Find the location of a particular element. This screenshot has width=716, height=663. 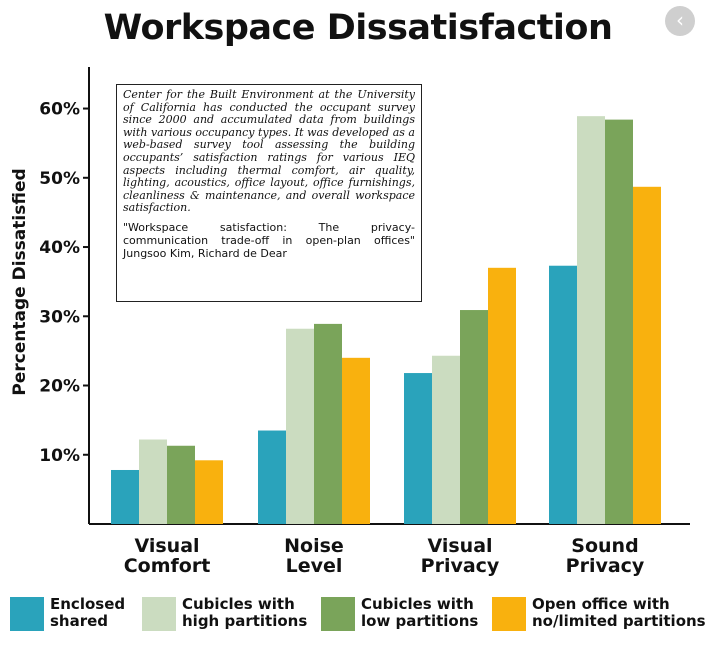

chart-title: Workspace Dissatisfaction is located at coordinates (358, 28).